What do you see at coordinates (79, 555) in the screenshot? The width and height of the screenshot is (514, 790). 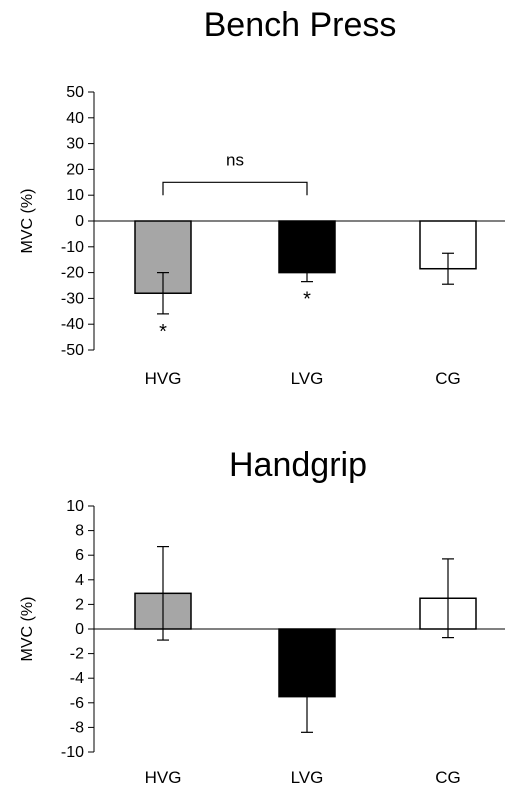 I see `y-tick-label: 6` at bounding box center [79, 555].